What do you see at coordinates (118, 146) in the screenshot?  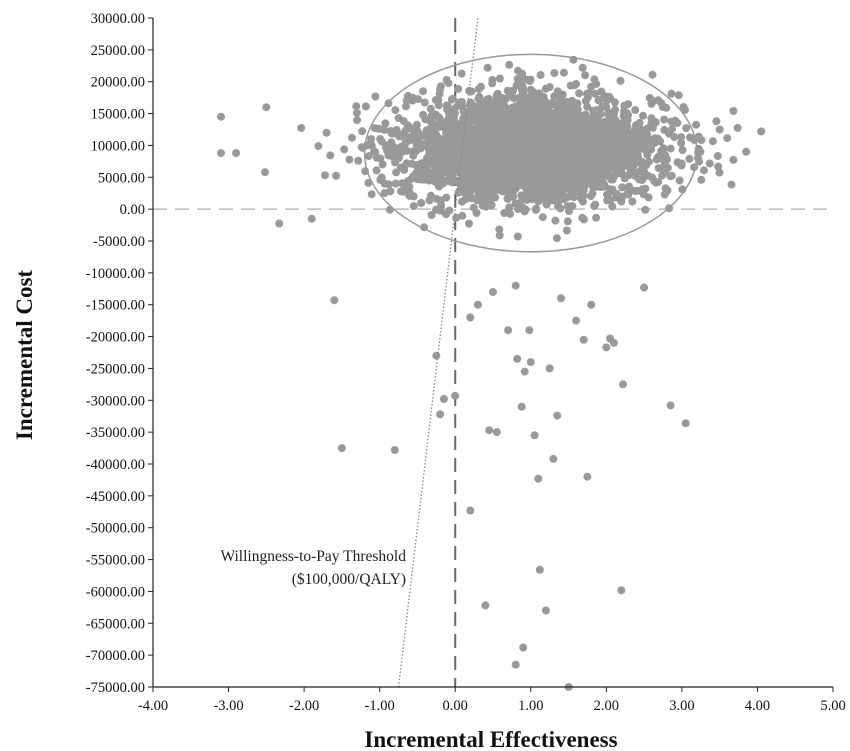 I see `y-tick-label: 10000.00` at bounding box center [118, 146].